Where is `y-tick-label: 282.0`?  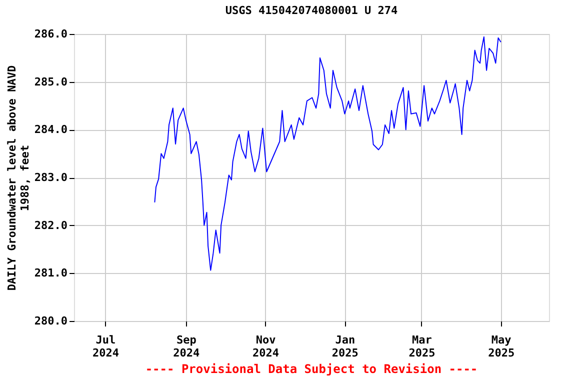
y-tick-label: 282.0 is located at coordinates (51, 225).